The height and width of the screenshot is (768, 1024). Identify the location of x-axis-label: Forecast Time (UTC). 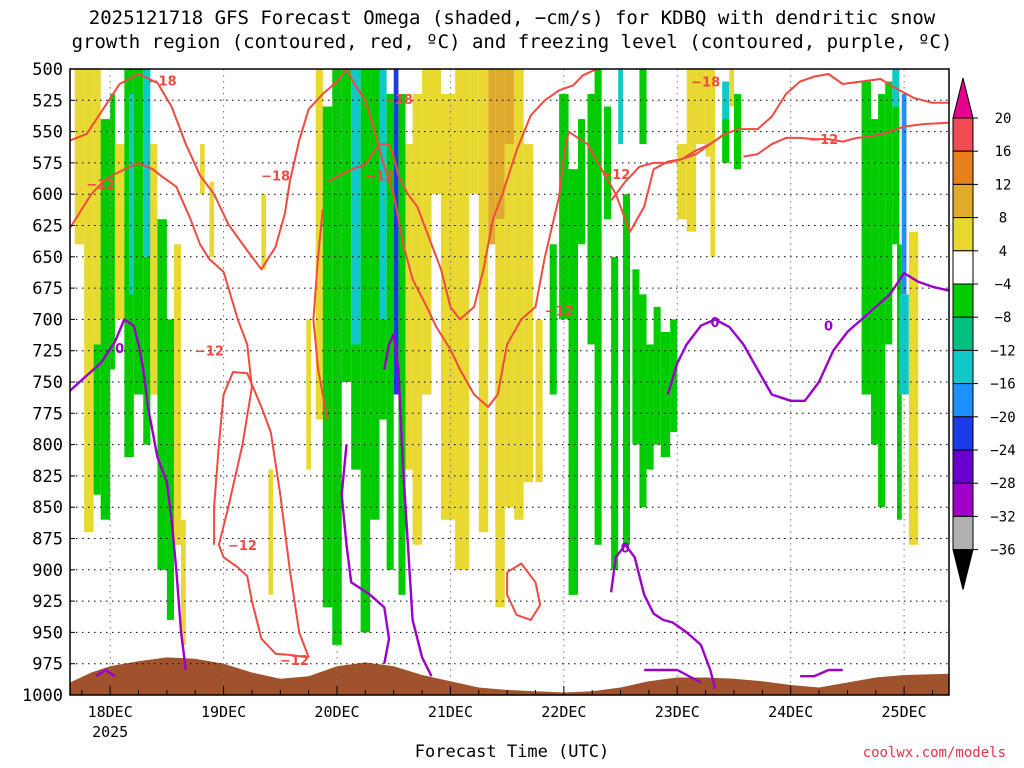
(512, 752).